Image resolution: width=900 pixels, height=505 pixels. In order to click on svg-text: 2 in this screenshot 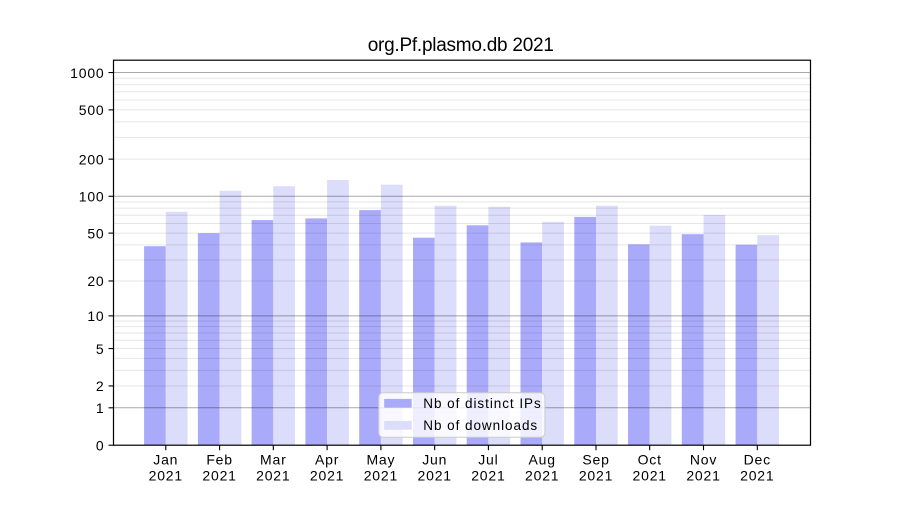, I will do `click(100, 386)`.